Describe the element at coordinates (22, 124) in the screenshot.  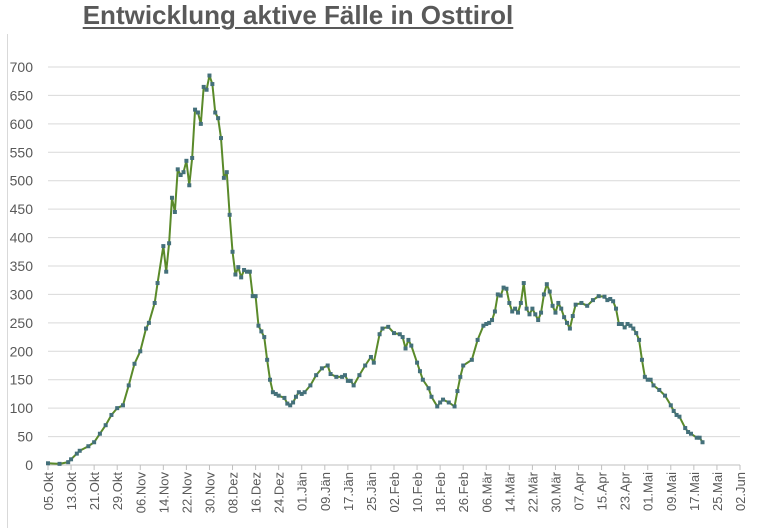
I see `y-tick-label: 600` at that location.